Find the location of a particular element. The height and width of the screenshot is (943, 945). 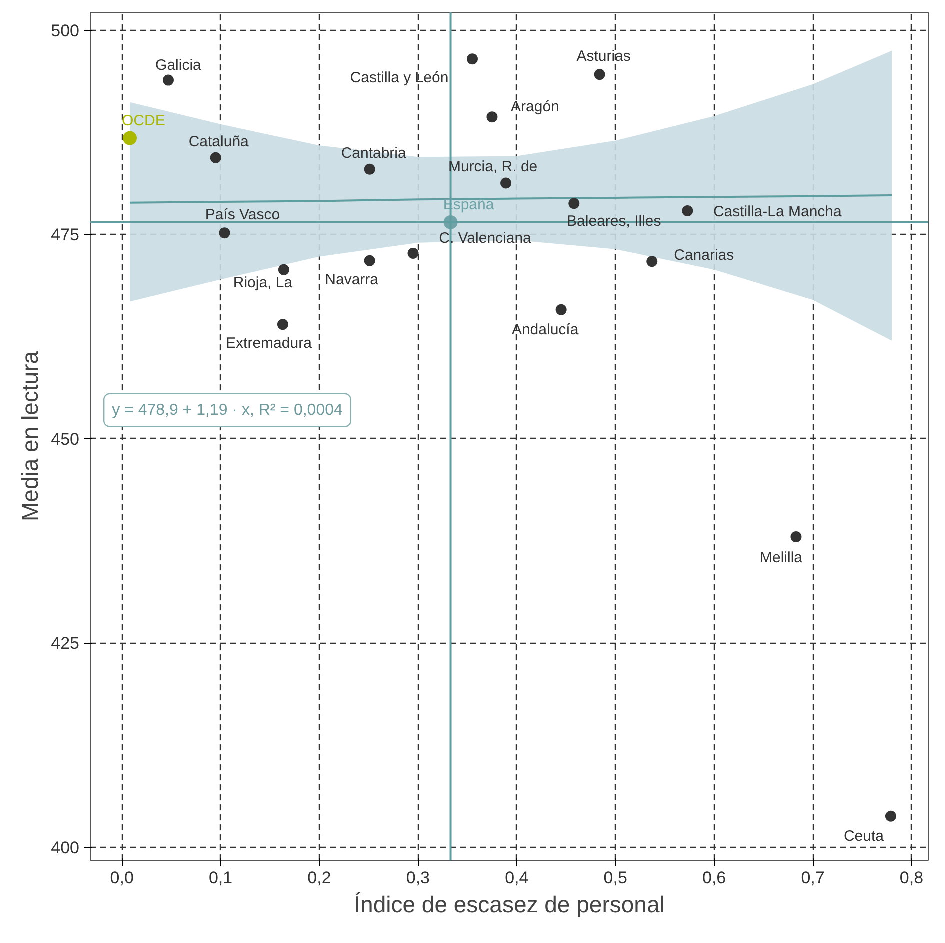

y-tick-label: 500 is located at coordinates (65, 30).